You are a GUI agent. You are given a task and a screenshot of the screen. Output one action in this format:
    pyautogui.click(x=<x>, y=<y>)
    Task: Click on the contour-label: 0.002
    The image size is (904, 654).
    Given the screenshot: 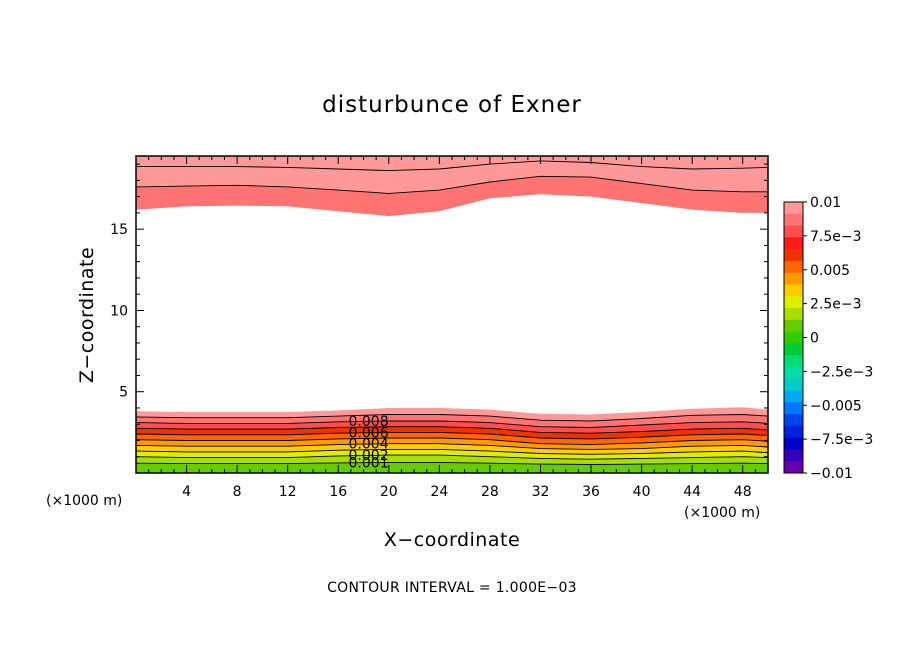 What is the action you would take?
    pyautogui.click(x=369, y=456)
    